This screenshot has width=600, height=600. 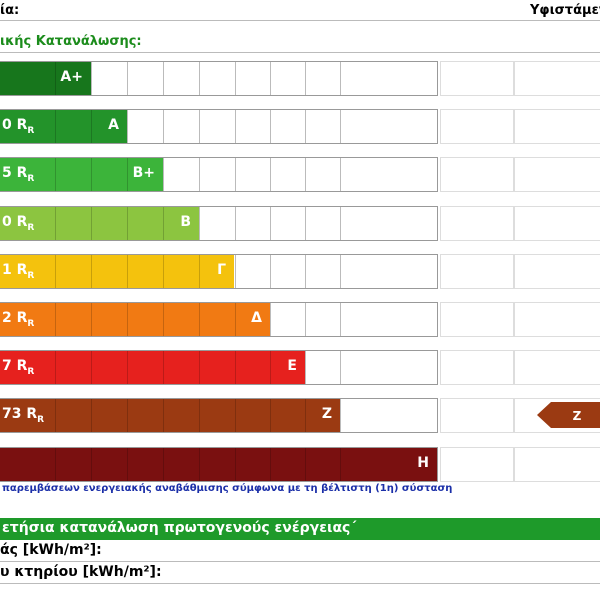 I want to click on range-text: 73 R, so click(x=20, y=414).